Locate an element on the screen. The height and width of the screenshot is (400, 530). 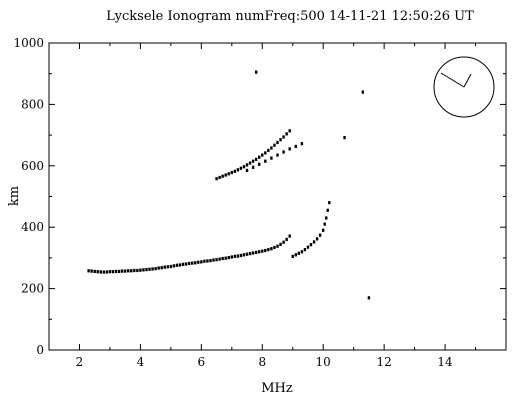
x-axis-label: MHz is located at coordinates (277, 388).